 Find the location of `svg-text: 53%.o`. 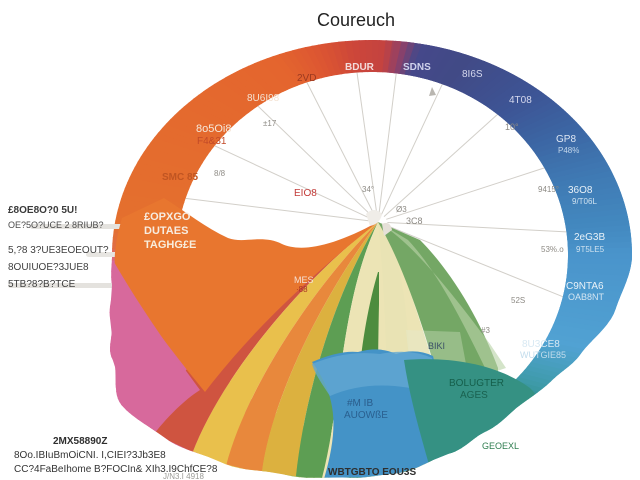

svg-text: 53%.o is located at coordinates (552, 249).